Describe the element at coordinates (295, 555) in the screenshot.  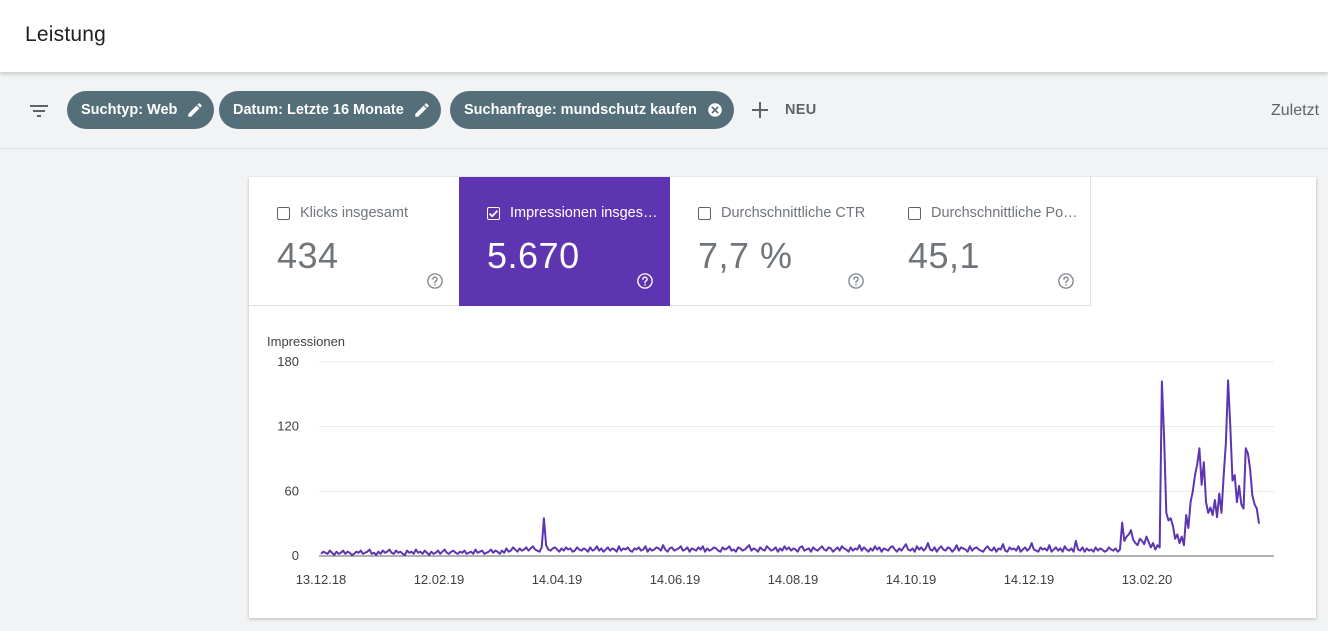
I see `y-tick-label: 0` at that location.